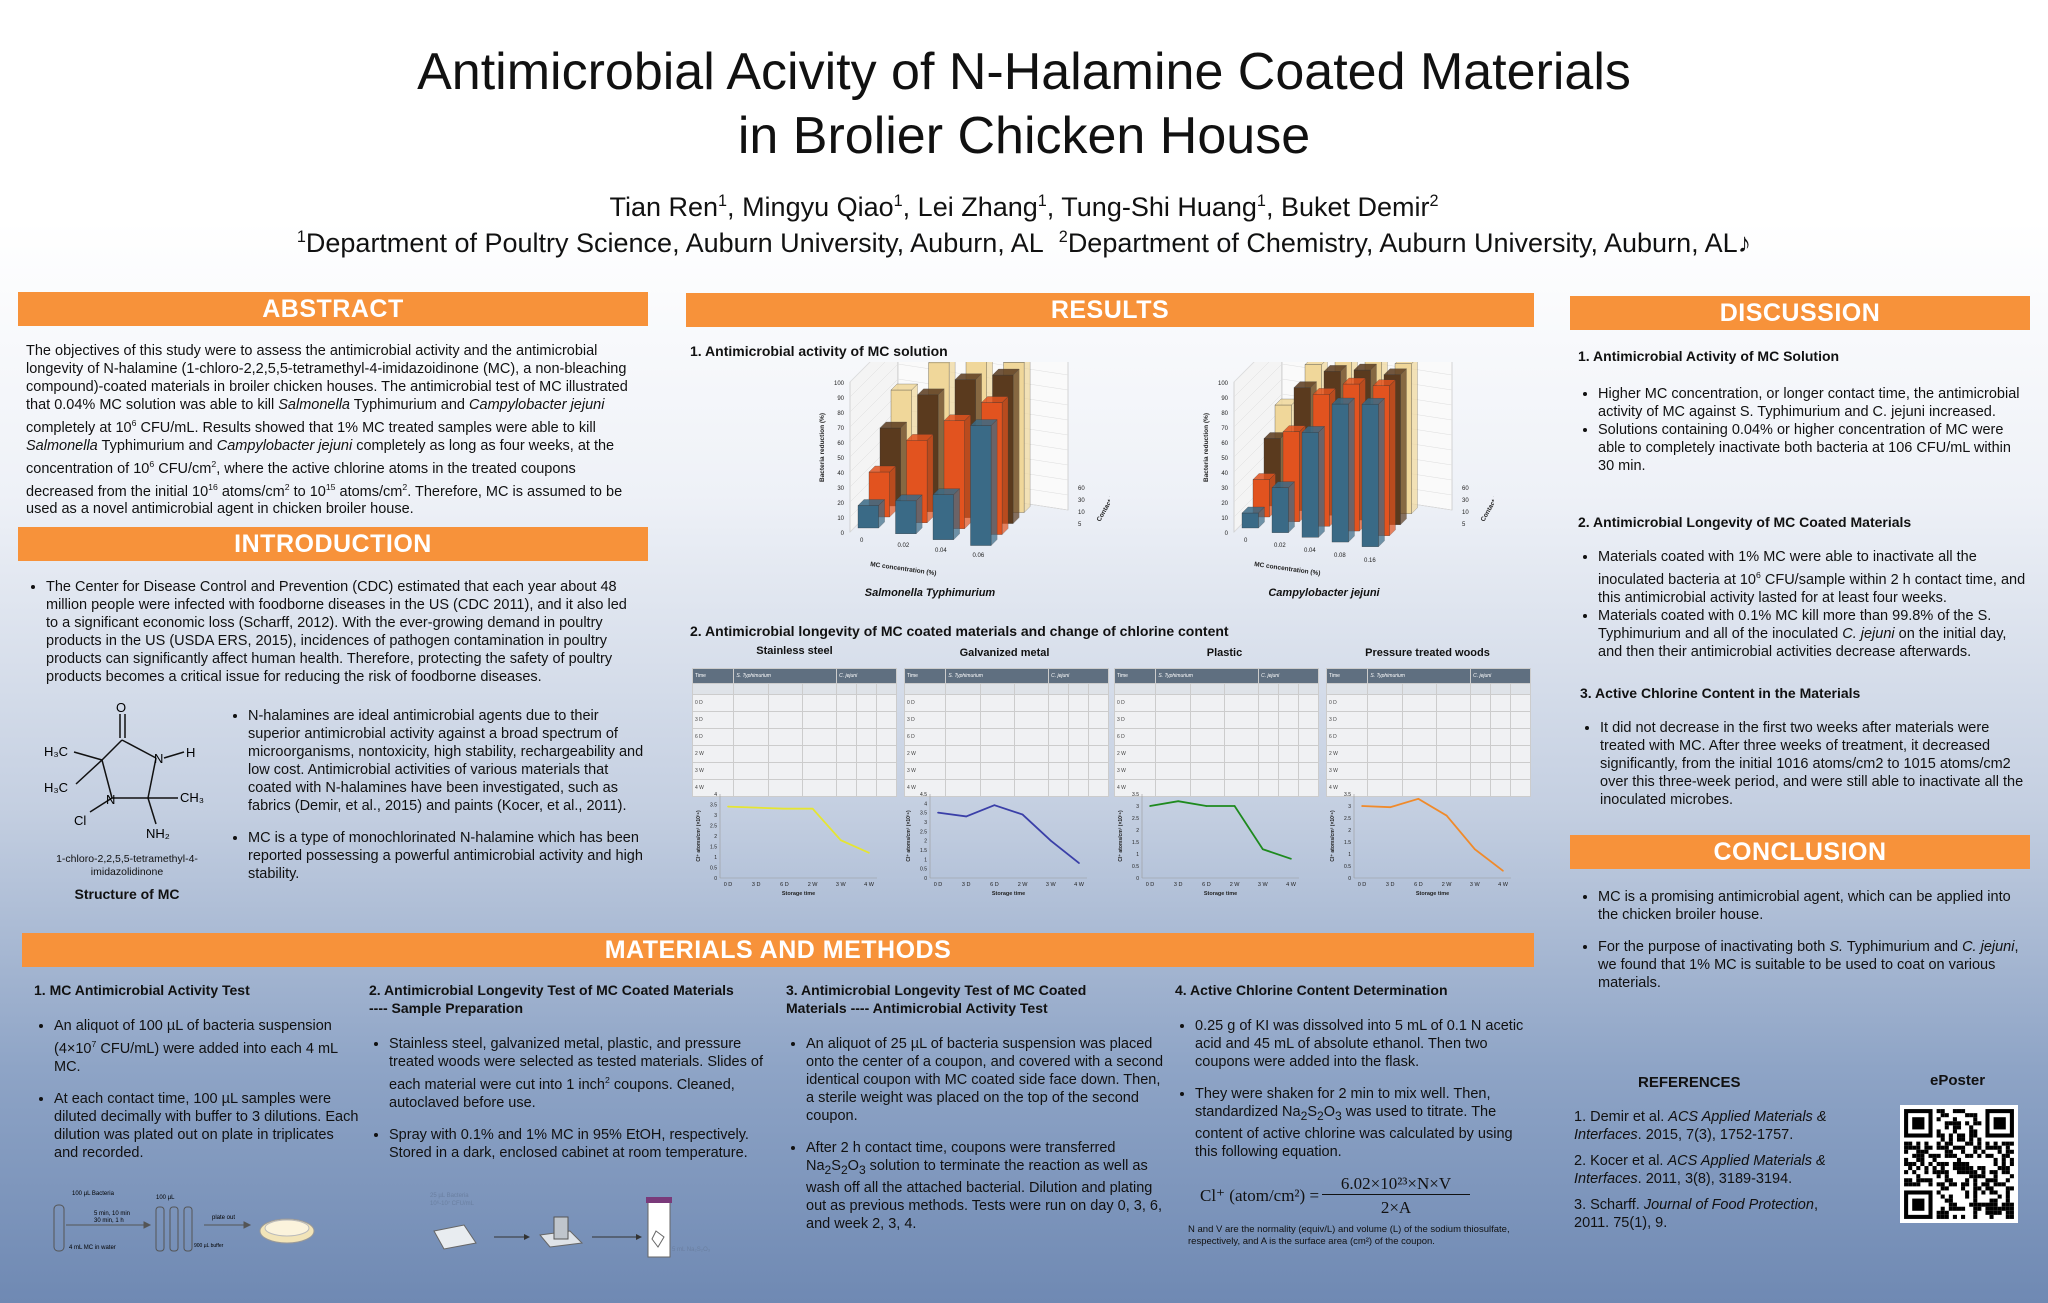 This screenshot has height=1303, width=2048. I want to click on qr-code-icon, so click(1959, 1164).